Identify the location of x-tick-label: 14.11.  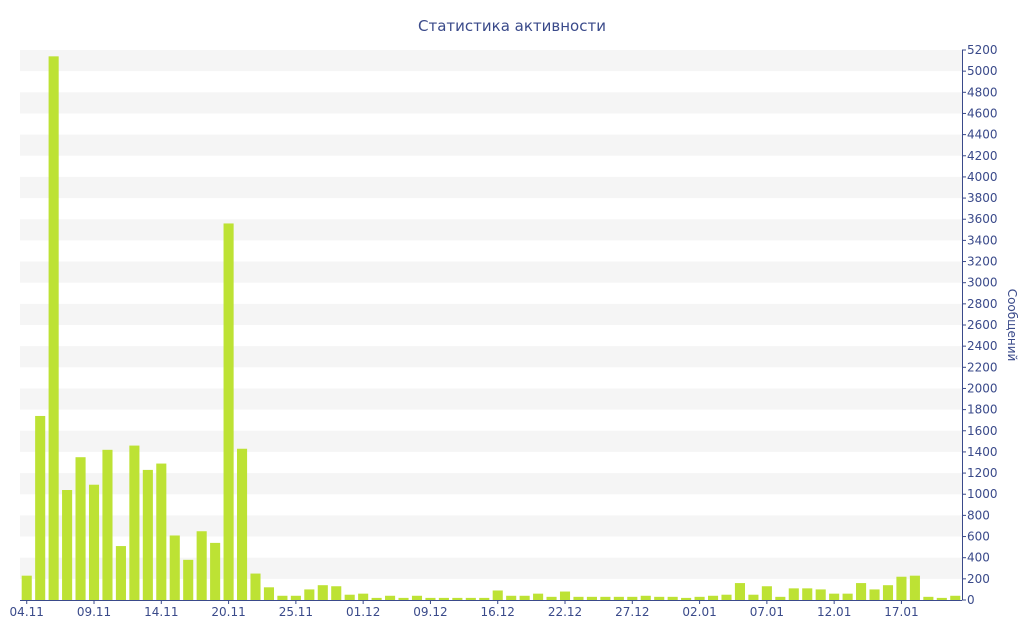
(161, 612).